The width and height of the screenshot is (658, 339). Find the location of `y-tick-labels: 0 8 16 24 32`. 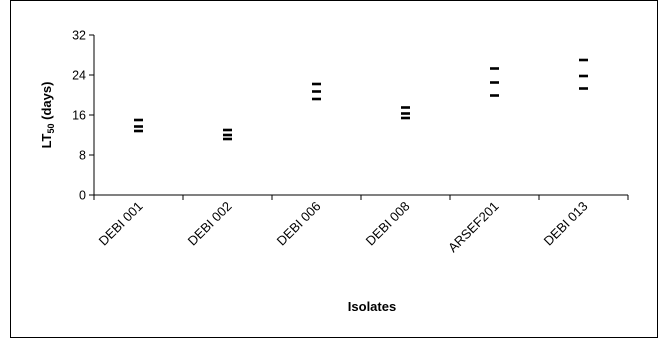

y-tick-labels: 0 8 16 24 32 is located at coordinates (79, 116).